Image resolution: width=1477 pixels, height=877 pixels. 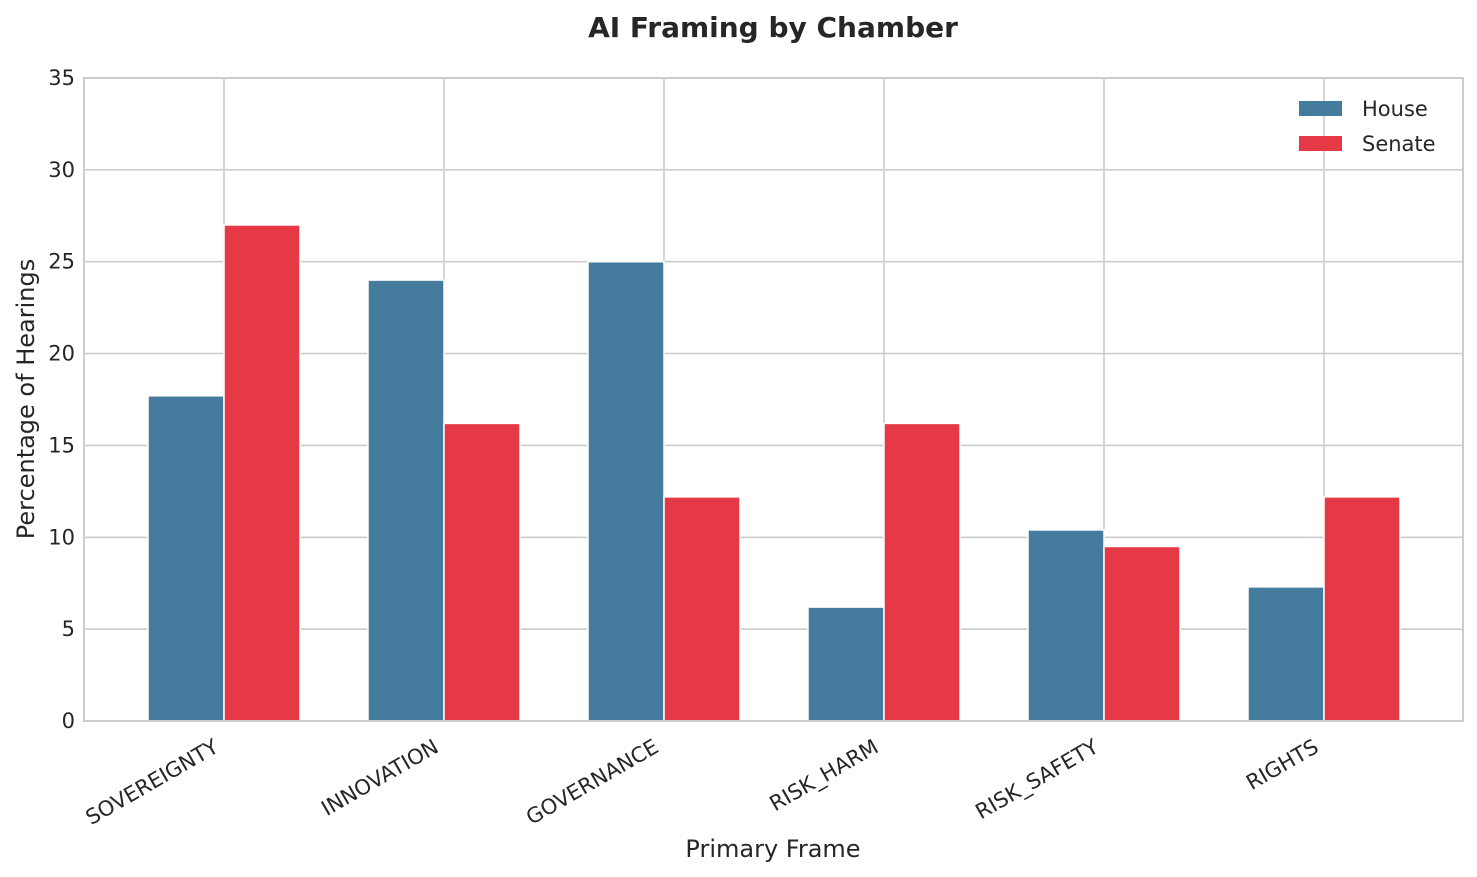 What do you see at coordinates (1066, 625) in the screenshot?
I see `bar-house-risk_safety` at bounding box center [1066, 625].